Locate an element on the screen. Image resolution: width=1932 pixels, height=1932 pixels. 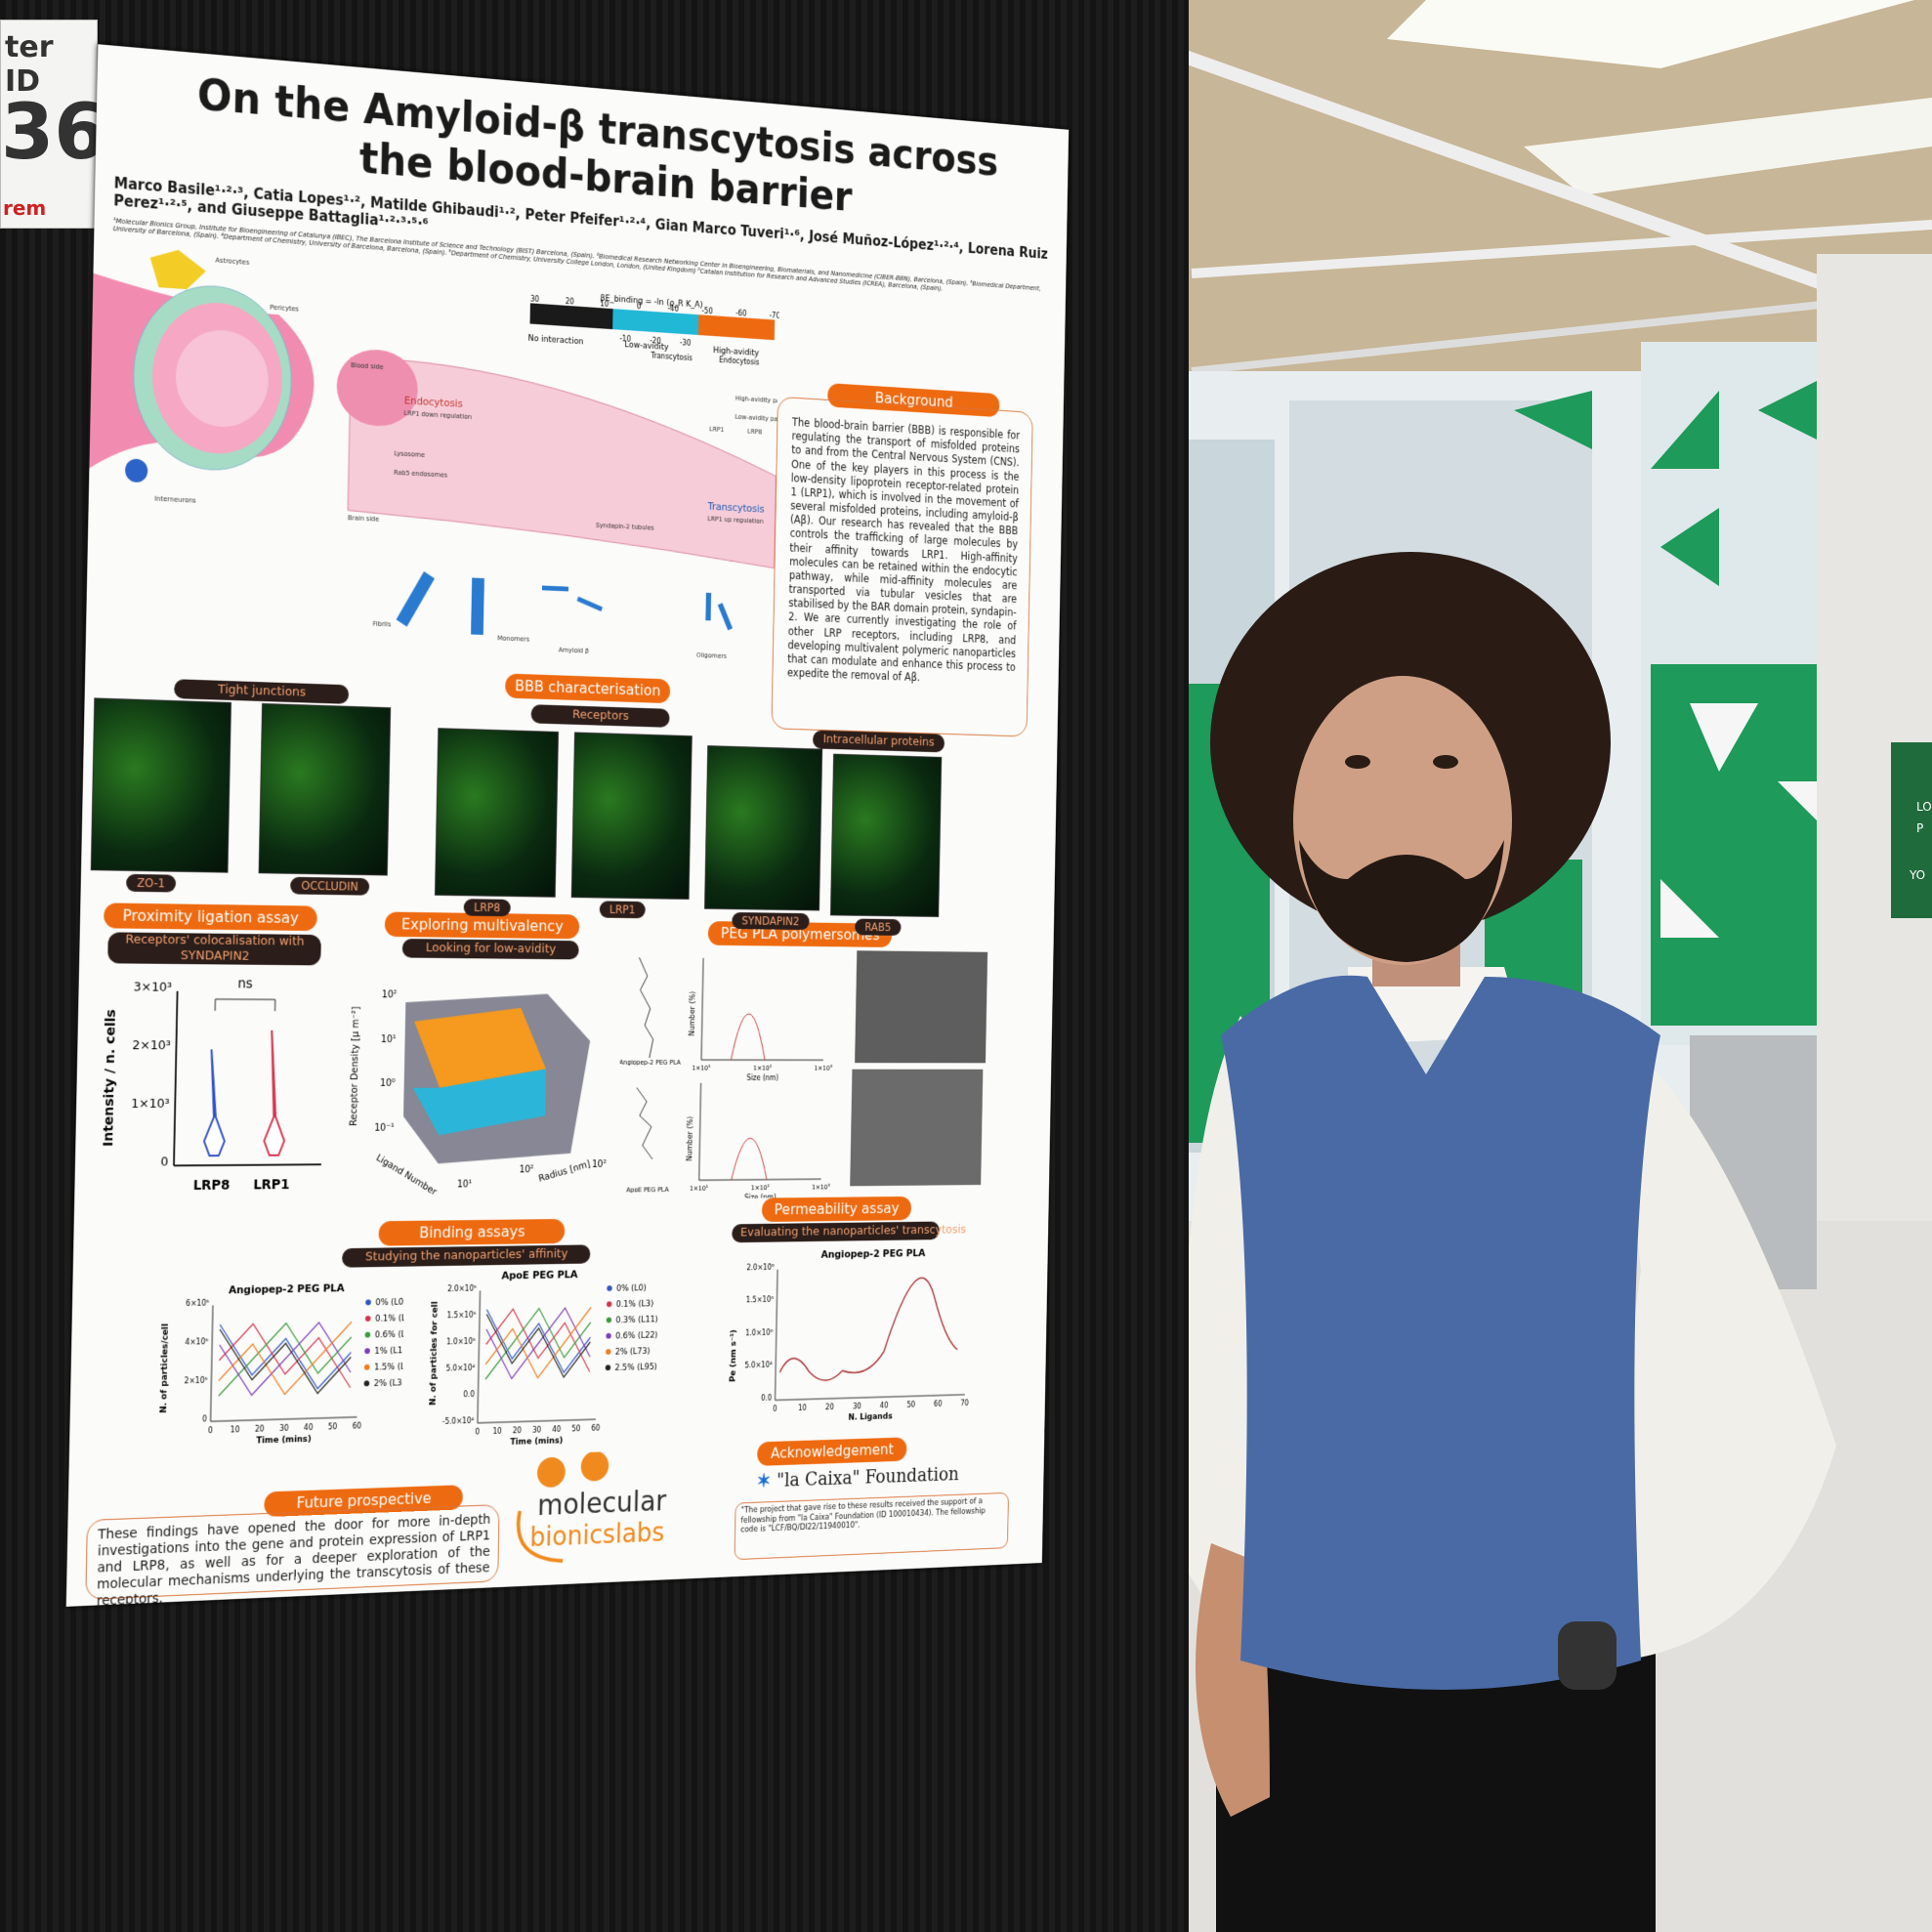
label: 2.0×10⁵ is located at coordinates (462, 1288).